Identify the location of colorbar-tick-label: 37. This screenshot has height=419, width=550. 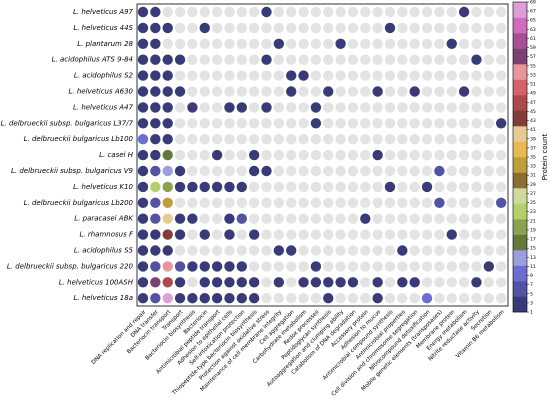
(533, 148).